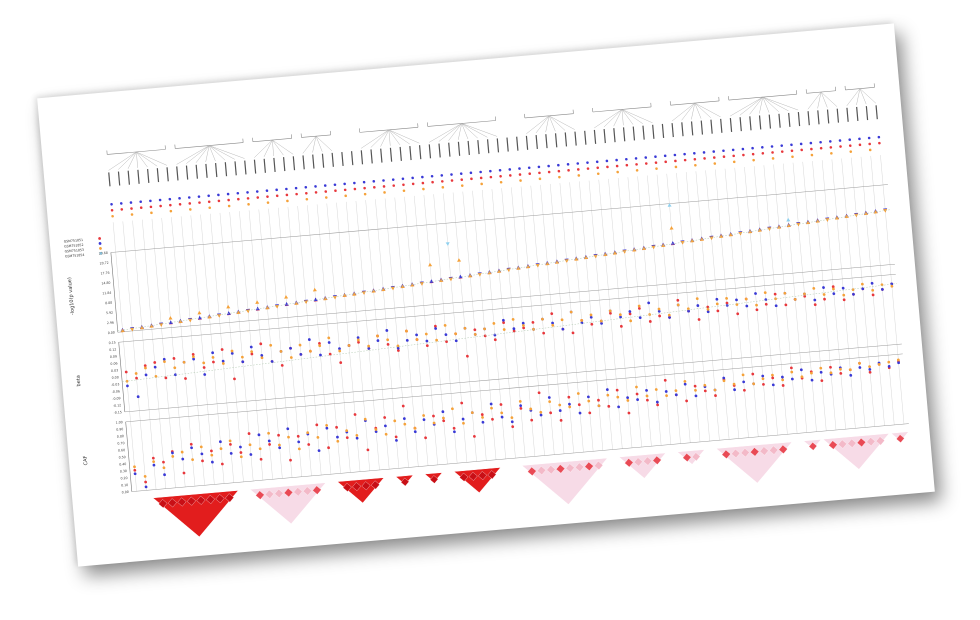 The width and height of the screenshot is (980, 620). I want to click on y-tick-label: 14.80, so click(105, 283).